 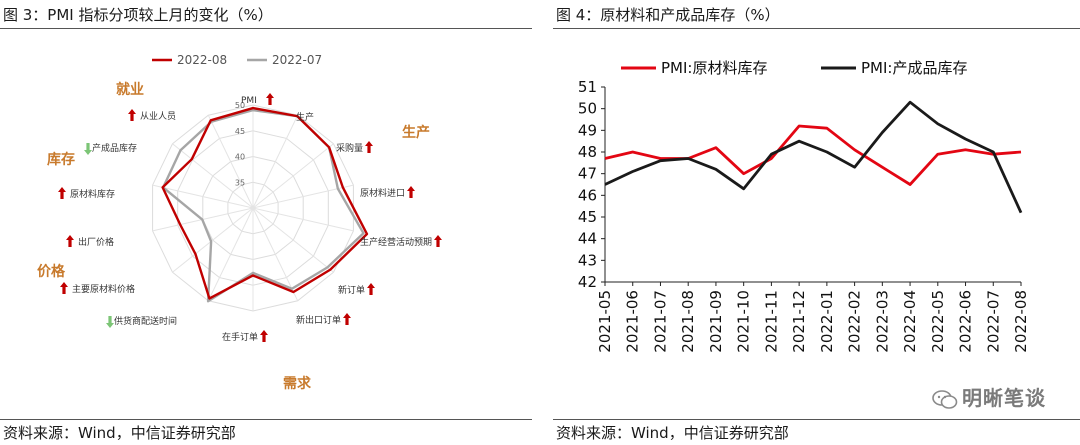 I want to click on left-title-rule, so click(x=266, y=28).